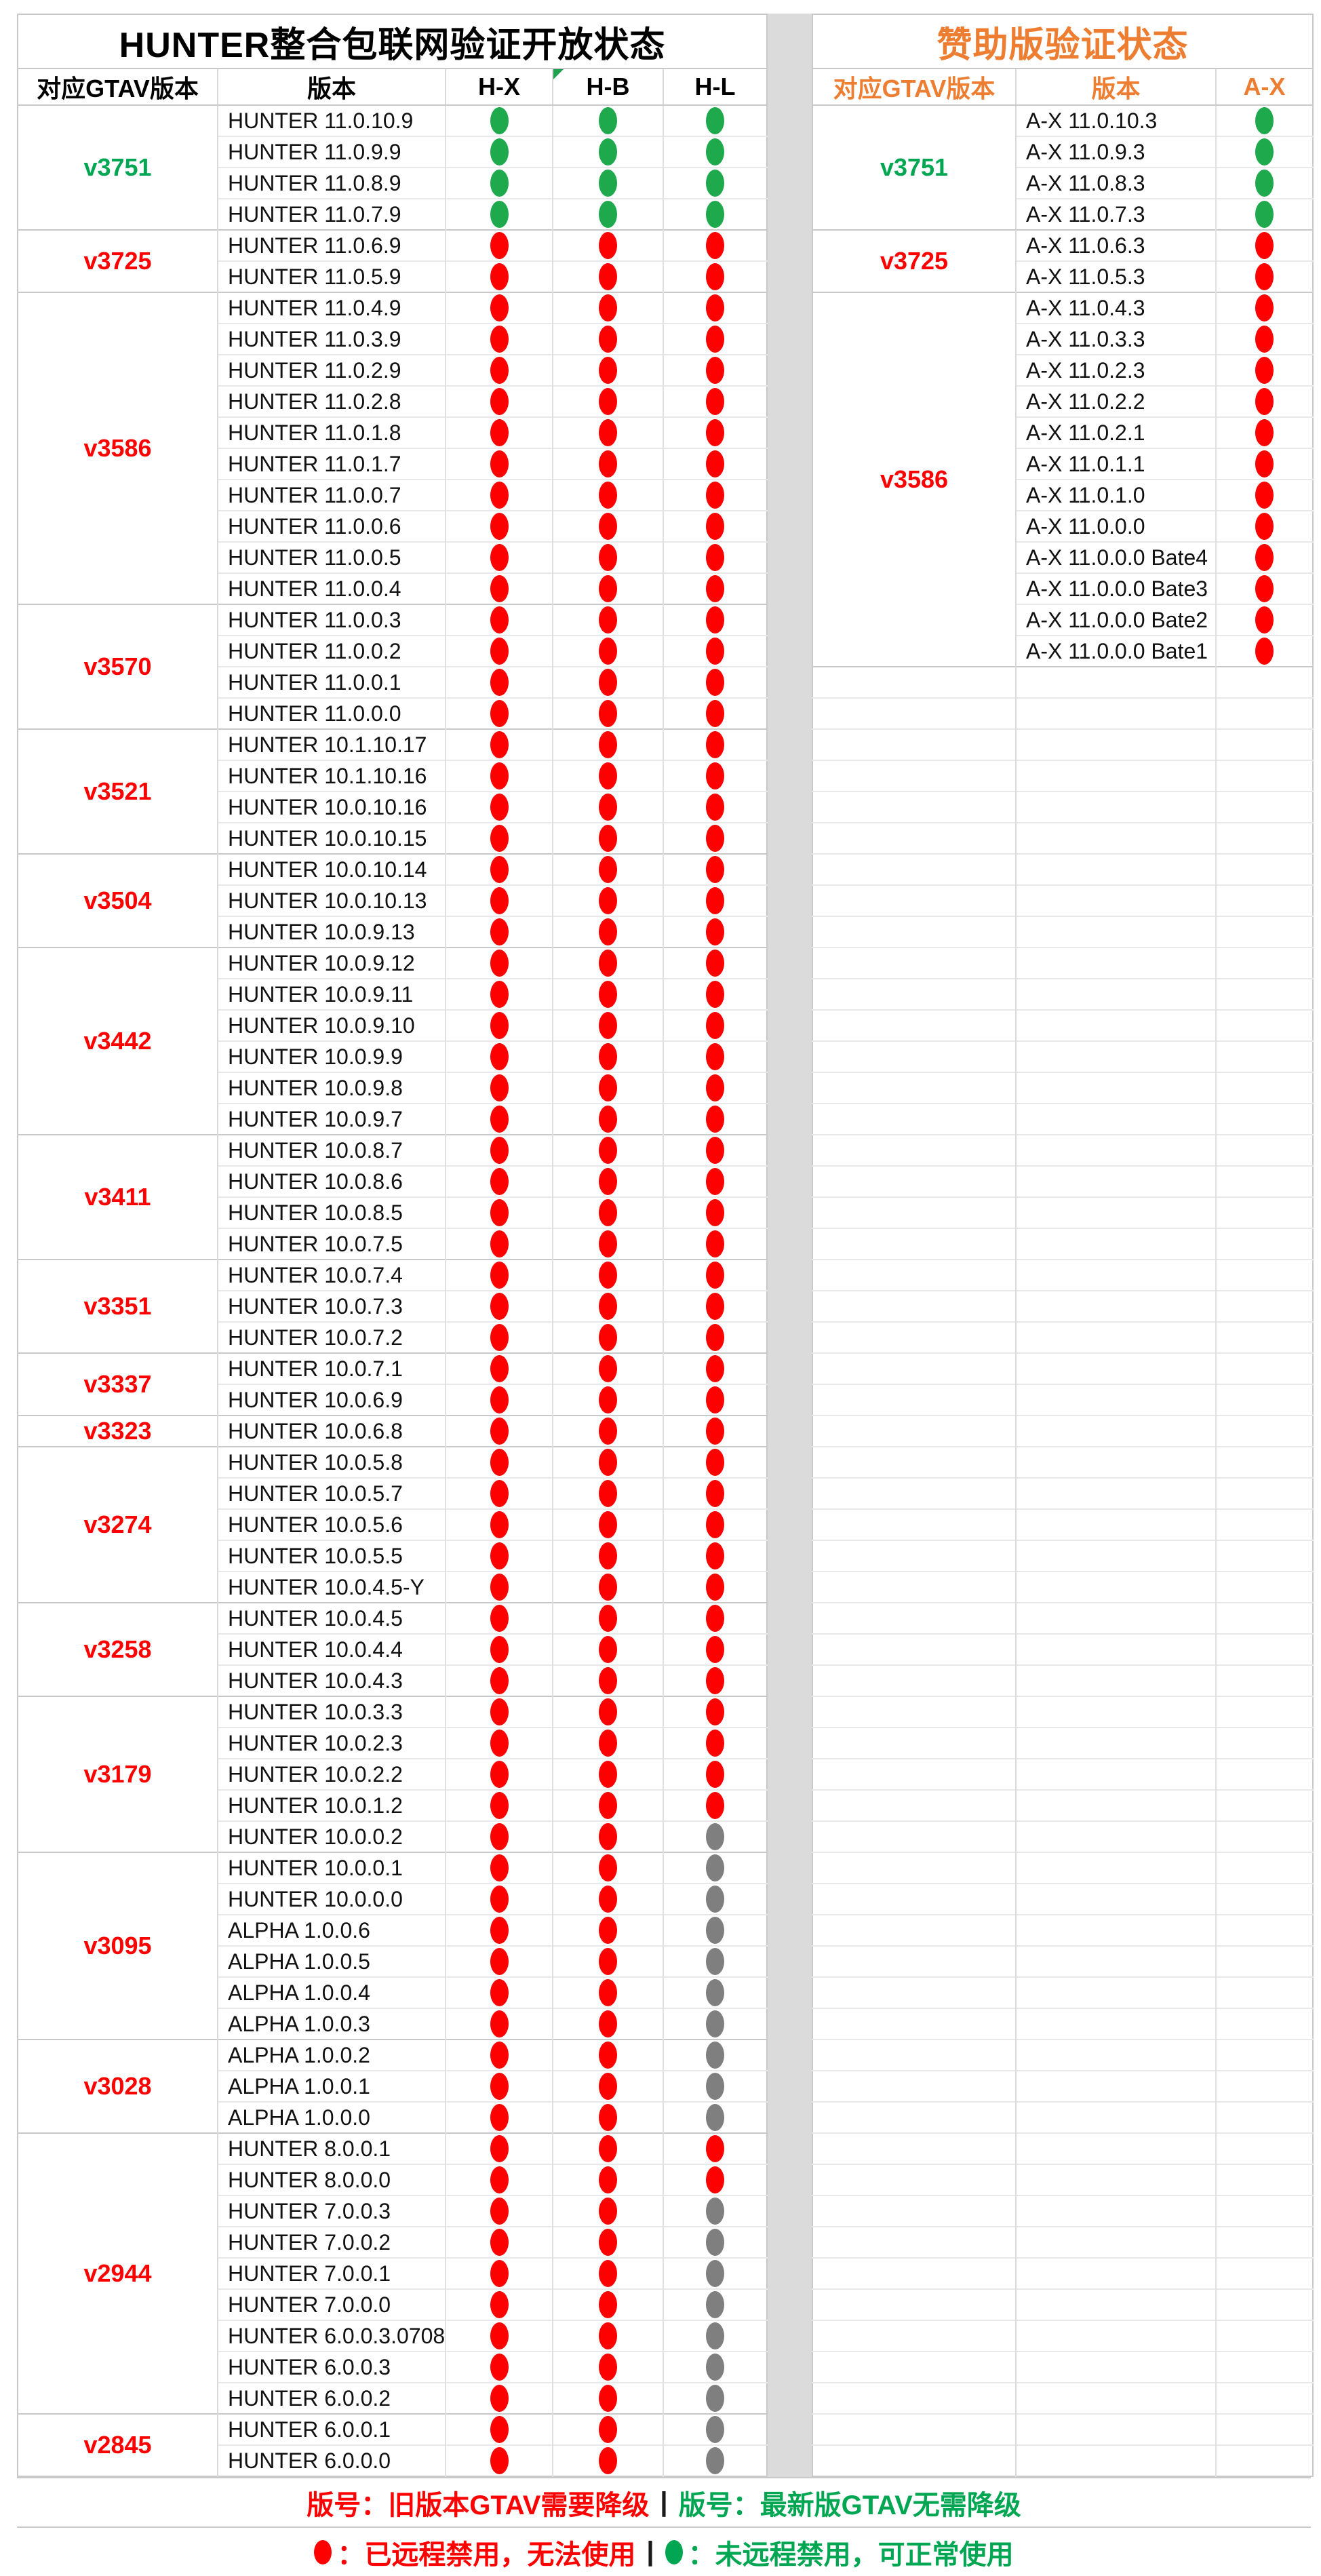  Describe the element at coordinates (393, 2242) in the screenshot. I see `table-row: HUNTER 7.0.0.2` at that location.